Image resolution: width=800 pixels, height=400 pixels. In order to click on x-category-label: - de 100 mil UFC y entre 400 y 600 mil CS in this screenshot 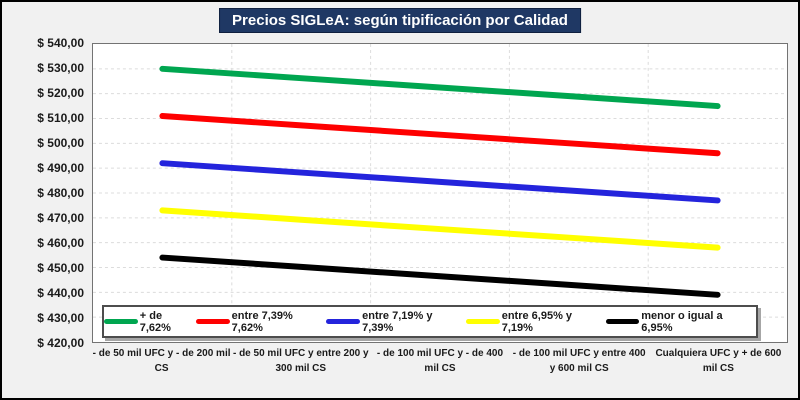, I will do `click(579, 361)`.